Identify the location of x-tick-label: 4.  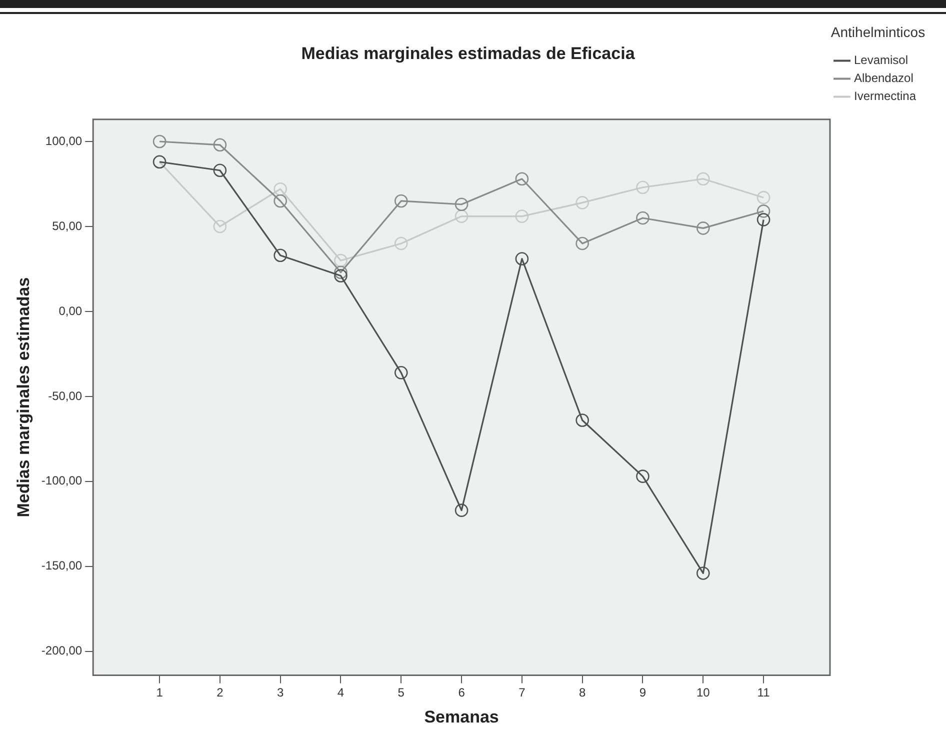
(340, 693).